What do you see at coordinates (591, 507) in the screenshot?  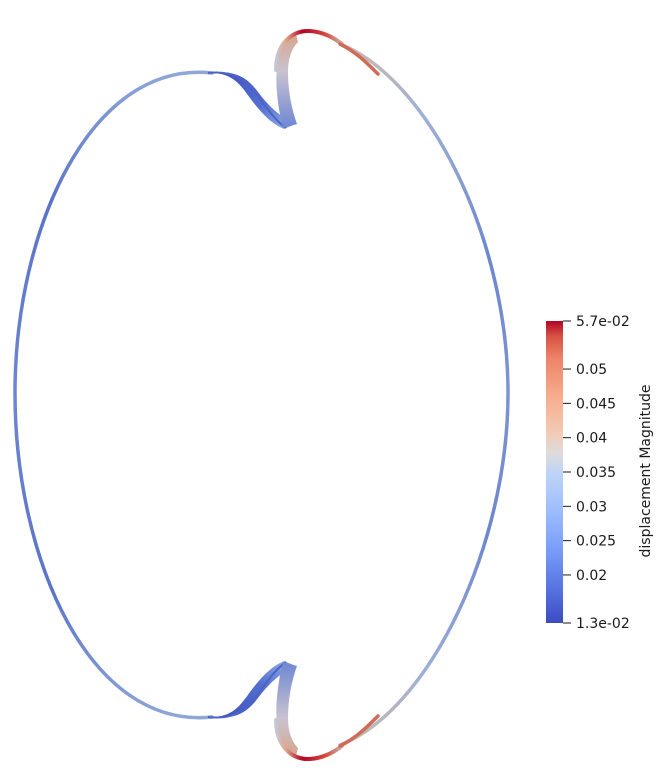 I see `colorbar-tick-label: 0.03` at bounding box center [591, 507].